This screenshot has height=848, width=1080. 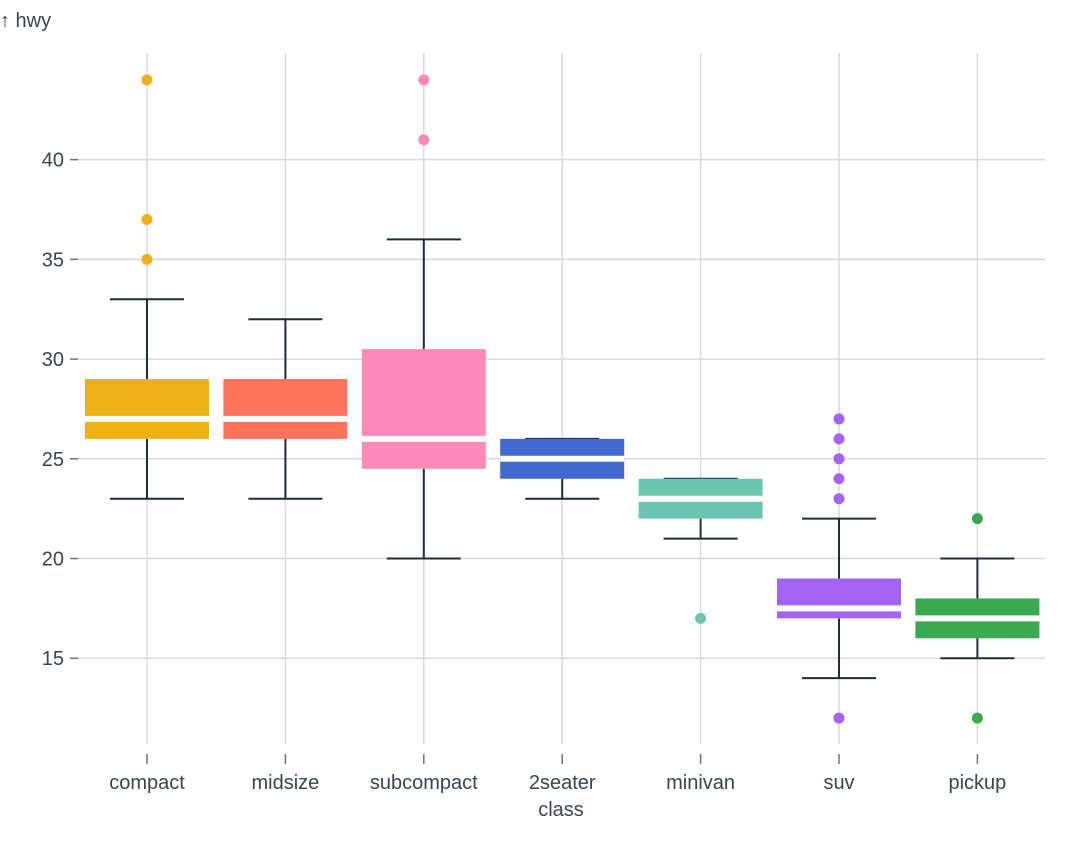 I want to click on x-tick-label: pickup, so click(x=977, y=783).